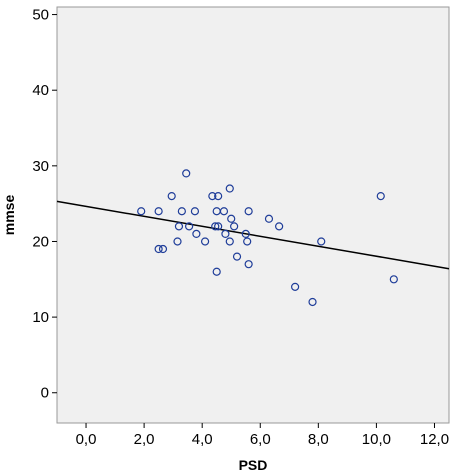 Image resolution: width=454 pixels, height=475 pixels. What do you see at coordinates (9, 215) in the screenshot?
I see `y-axis-title: mmse` at bounding box center [9, 215].